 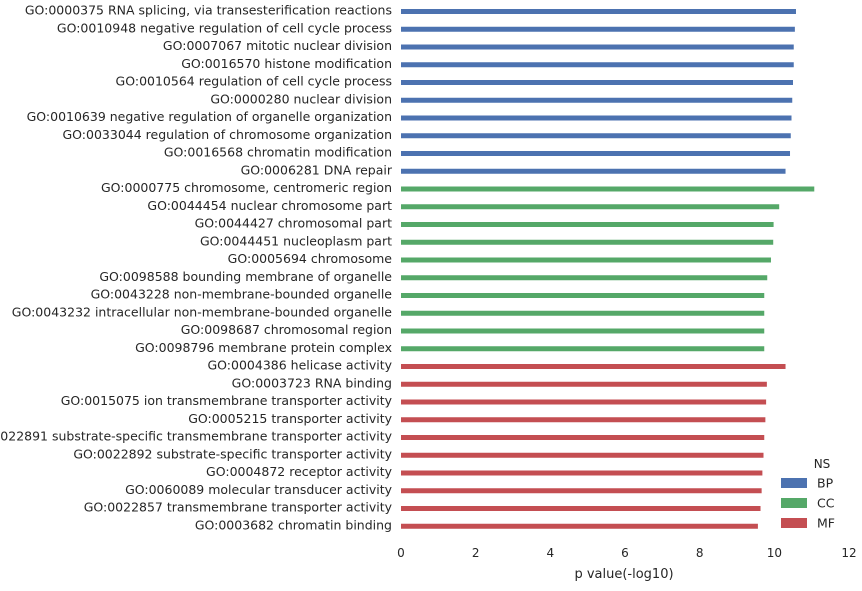 I want to click on category-label: GO:0005694 chromosome, so click(x=310, y=258).